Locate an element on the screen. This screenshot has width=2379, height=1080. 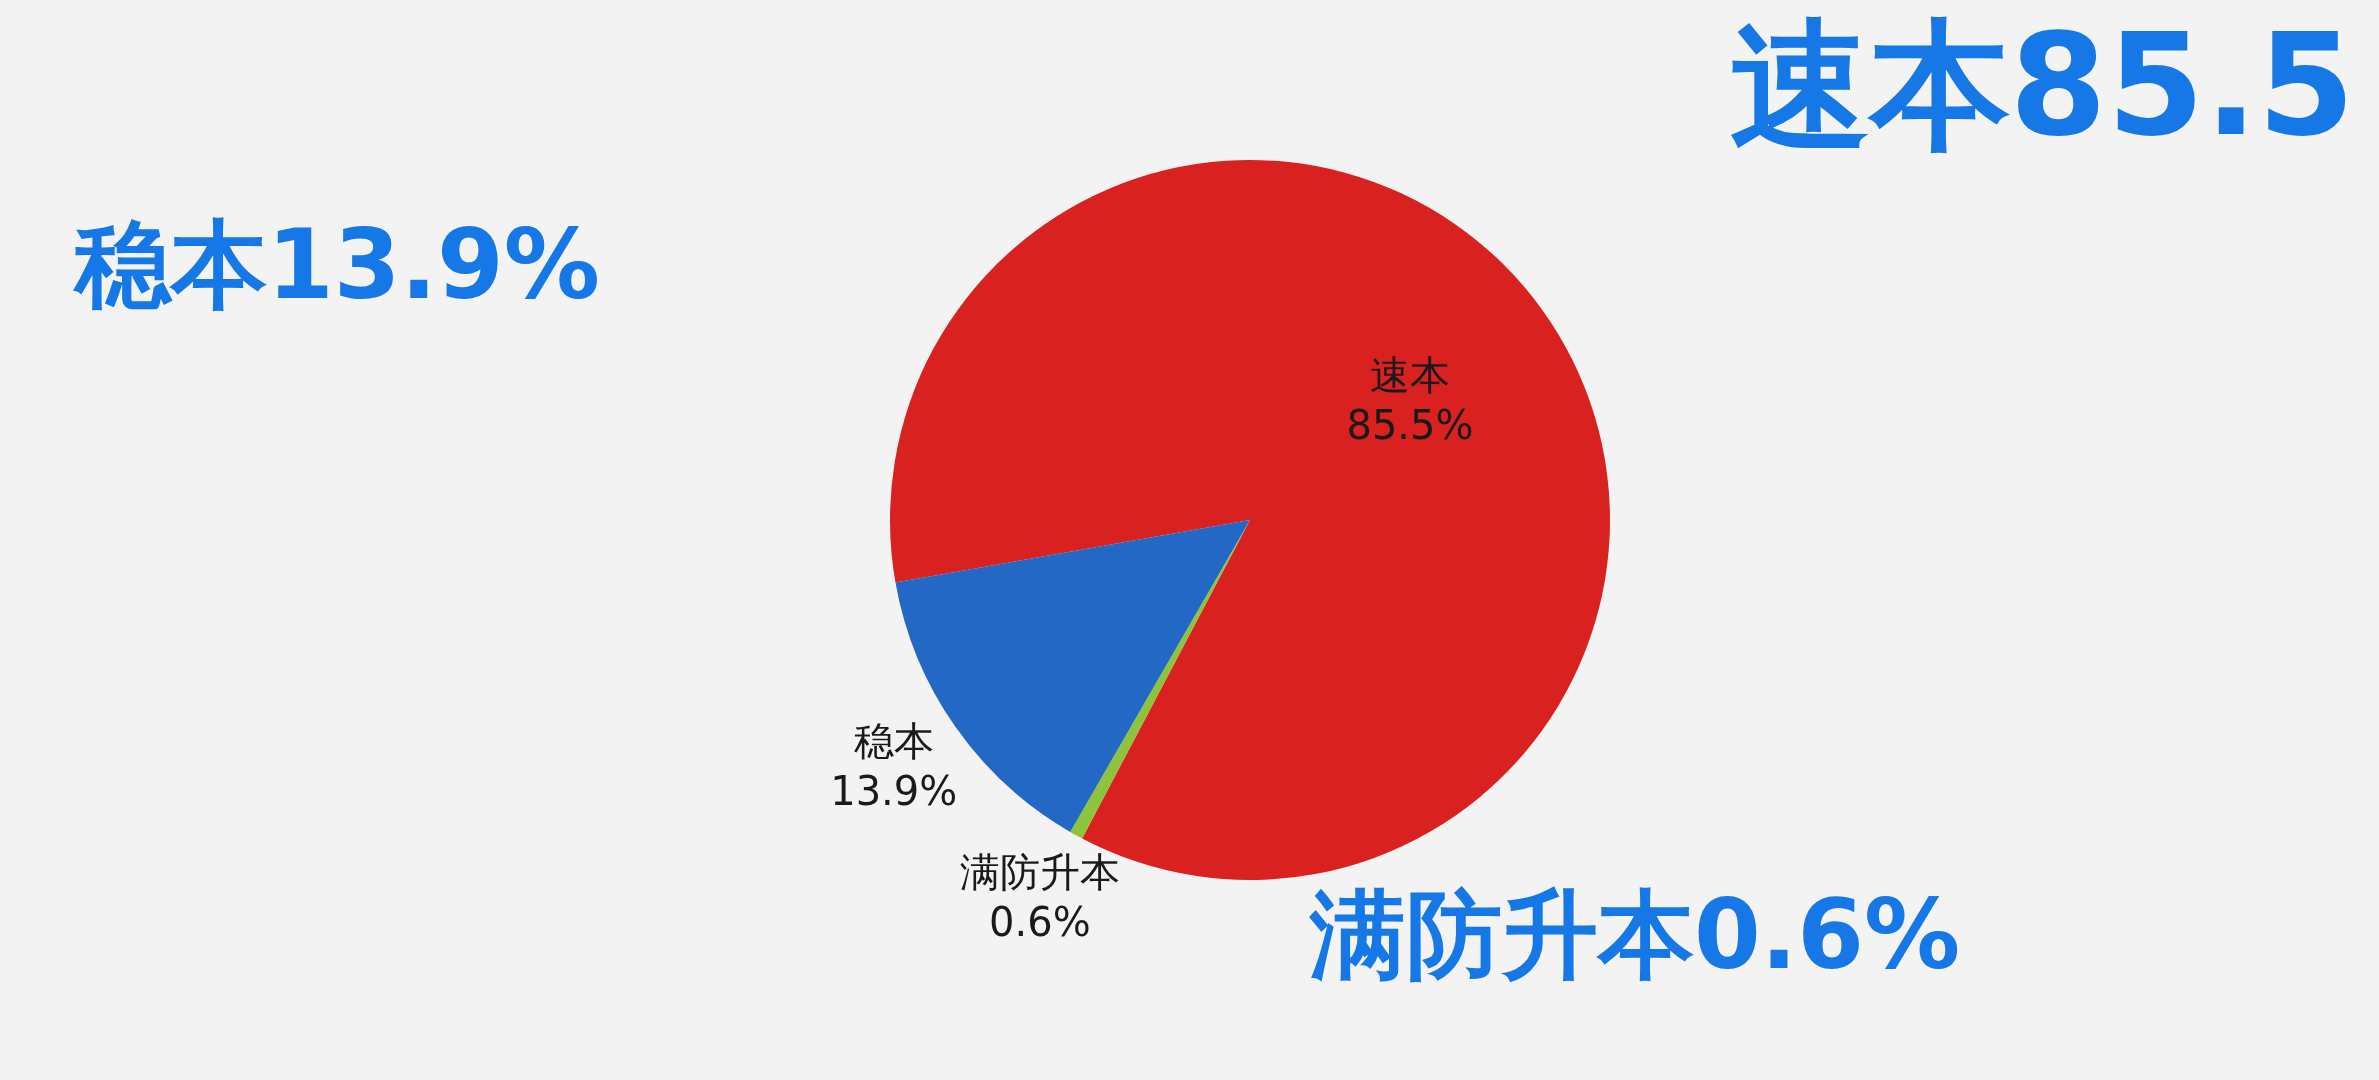
slice-label: 满防升本 is located at coordinates (1039, 872).